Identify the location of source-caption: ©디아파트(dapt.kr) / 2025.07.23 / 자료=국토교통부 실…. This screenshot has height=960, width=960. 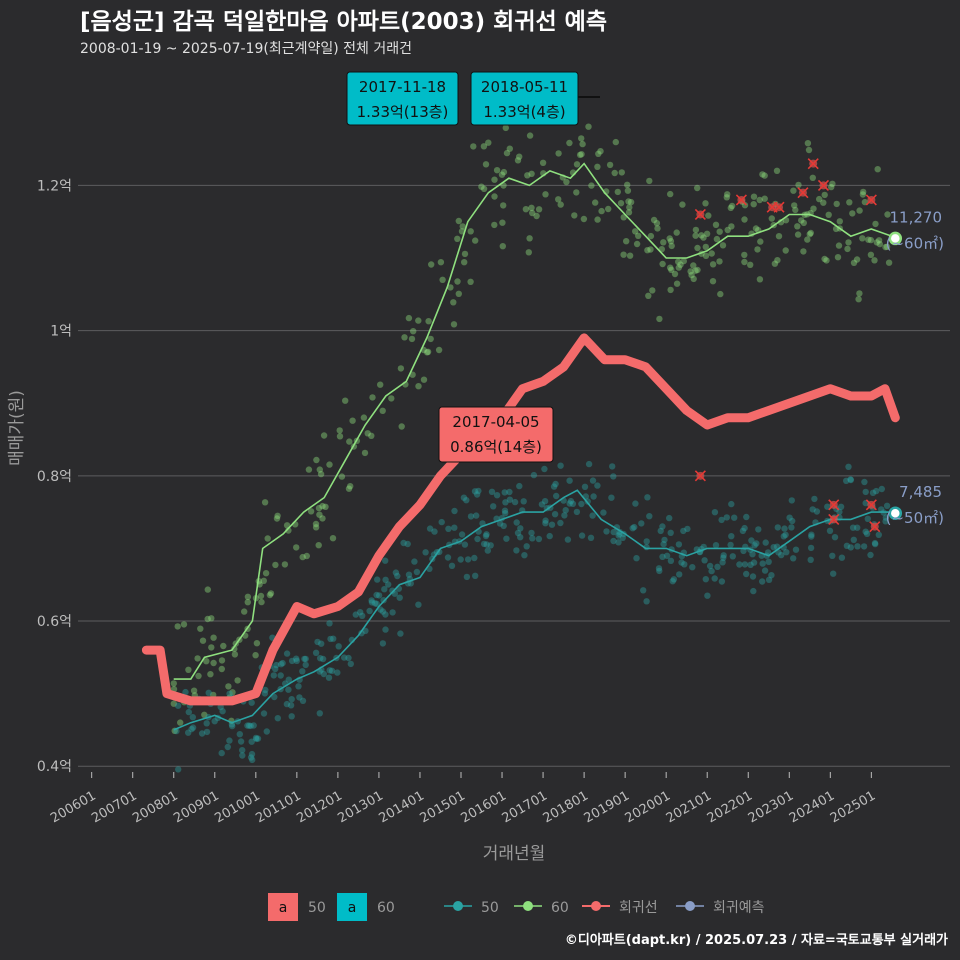
(756, 940).